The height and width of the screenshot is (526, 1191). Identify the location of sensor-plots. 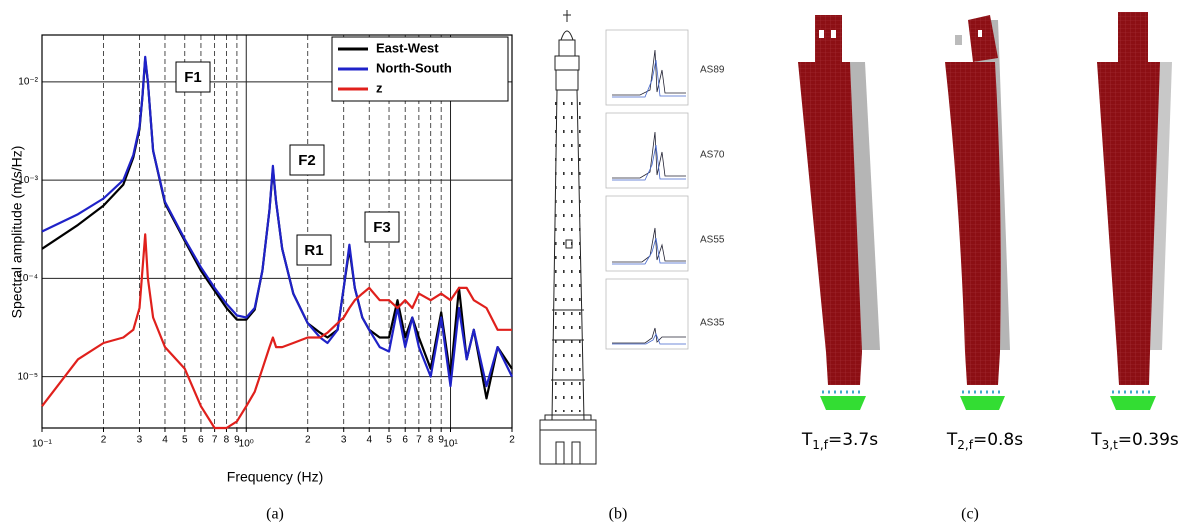
(647, 189).